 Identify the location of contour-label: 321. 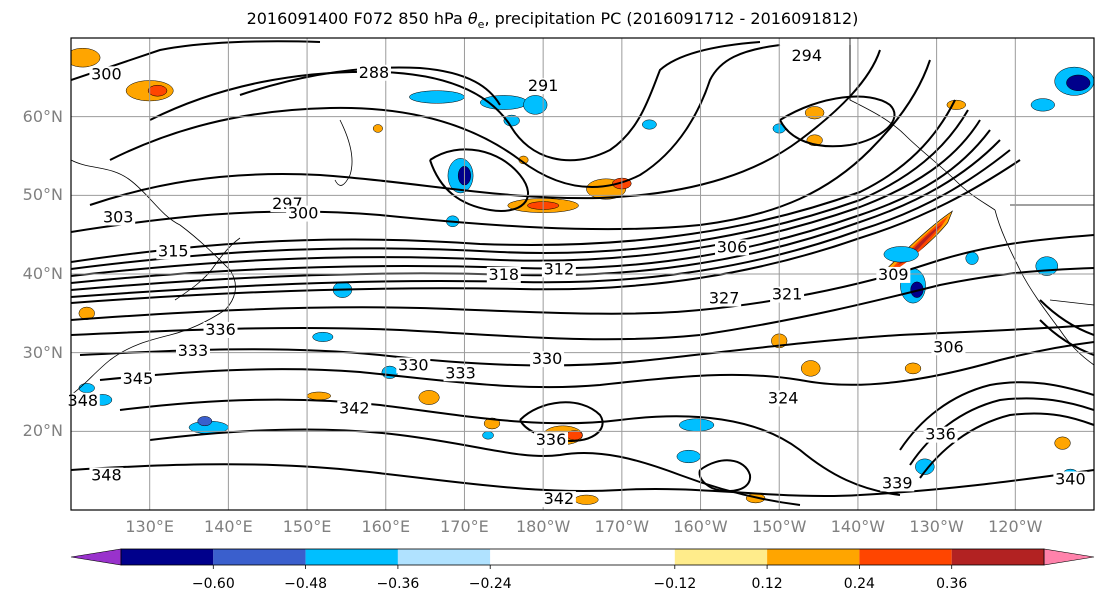
(787, 294).